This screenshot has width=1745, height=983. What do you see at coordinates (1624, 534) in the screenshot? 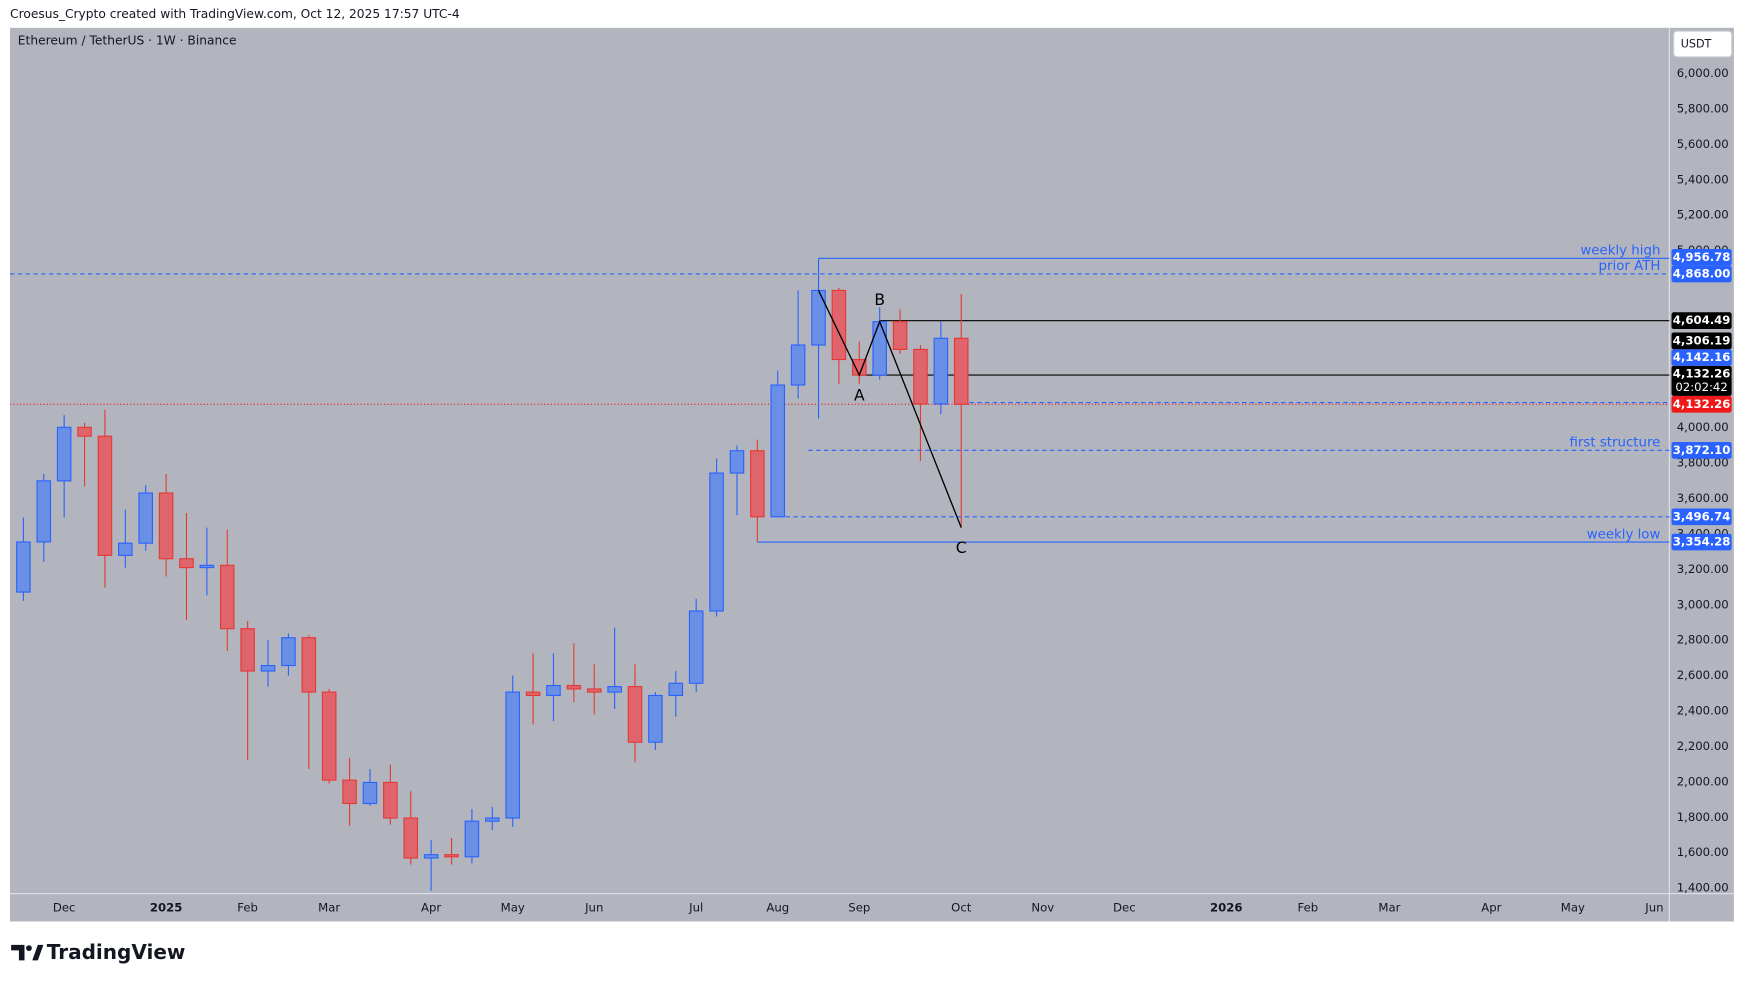
I see `level-name: weekly low` at bounding box center [1624, 534].